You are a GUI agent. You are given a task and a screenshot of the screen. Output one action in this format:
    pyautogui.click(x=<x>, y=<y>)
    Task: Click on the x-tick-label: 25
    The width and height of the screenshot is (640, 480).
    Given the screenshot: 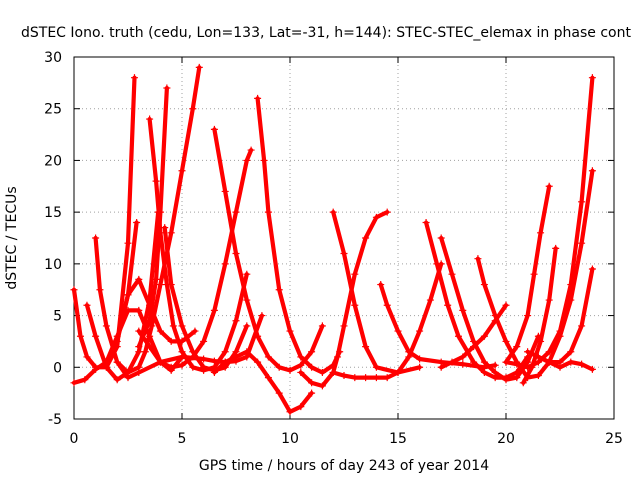 What is the action you would take?
    pyautogui.click(x=614, y=439)
    